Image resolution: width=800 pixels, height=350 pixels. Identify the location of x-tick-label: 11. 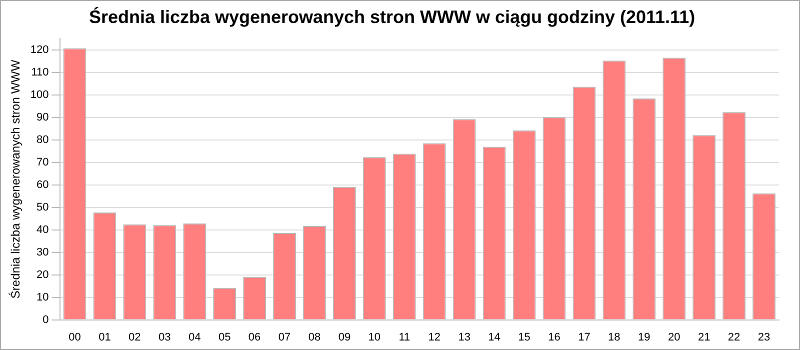
(404, 337).